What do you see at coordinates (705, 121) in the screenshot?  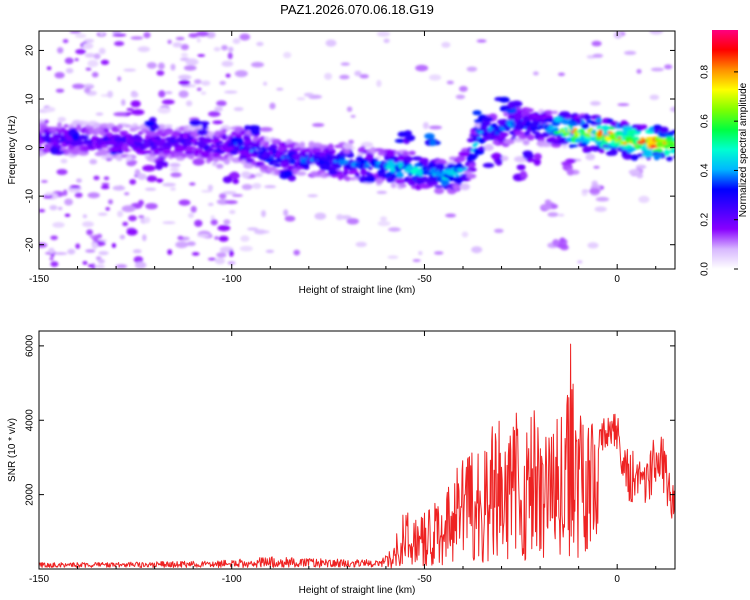 I see `colorbar-tick-label: 0.6` at bounding box center [705, 121].